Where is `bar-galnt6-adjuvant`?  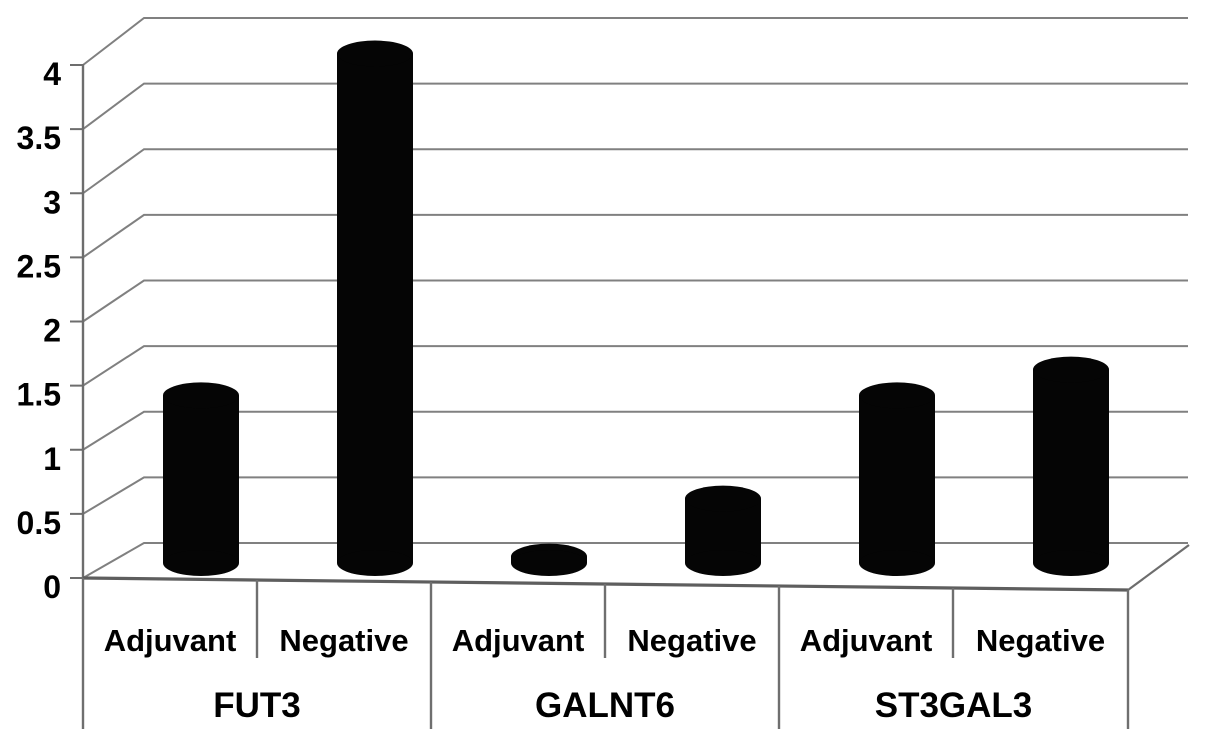 bar-galnt6-adjuvant is located at coordinates (549, 559).